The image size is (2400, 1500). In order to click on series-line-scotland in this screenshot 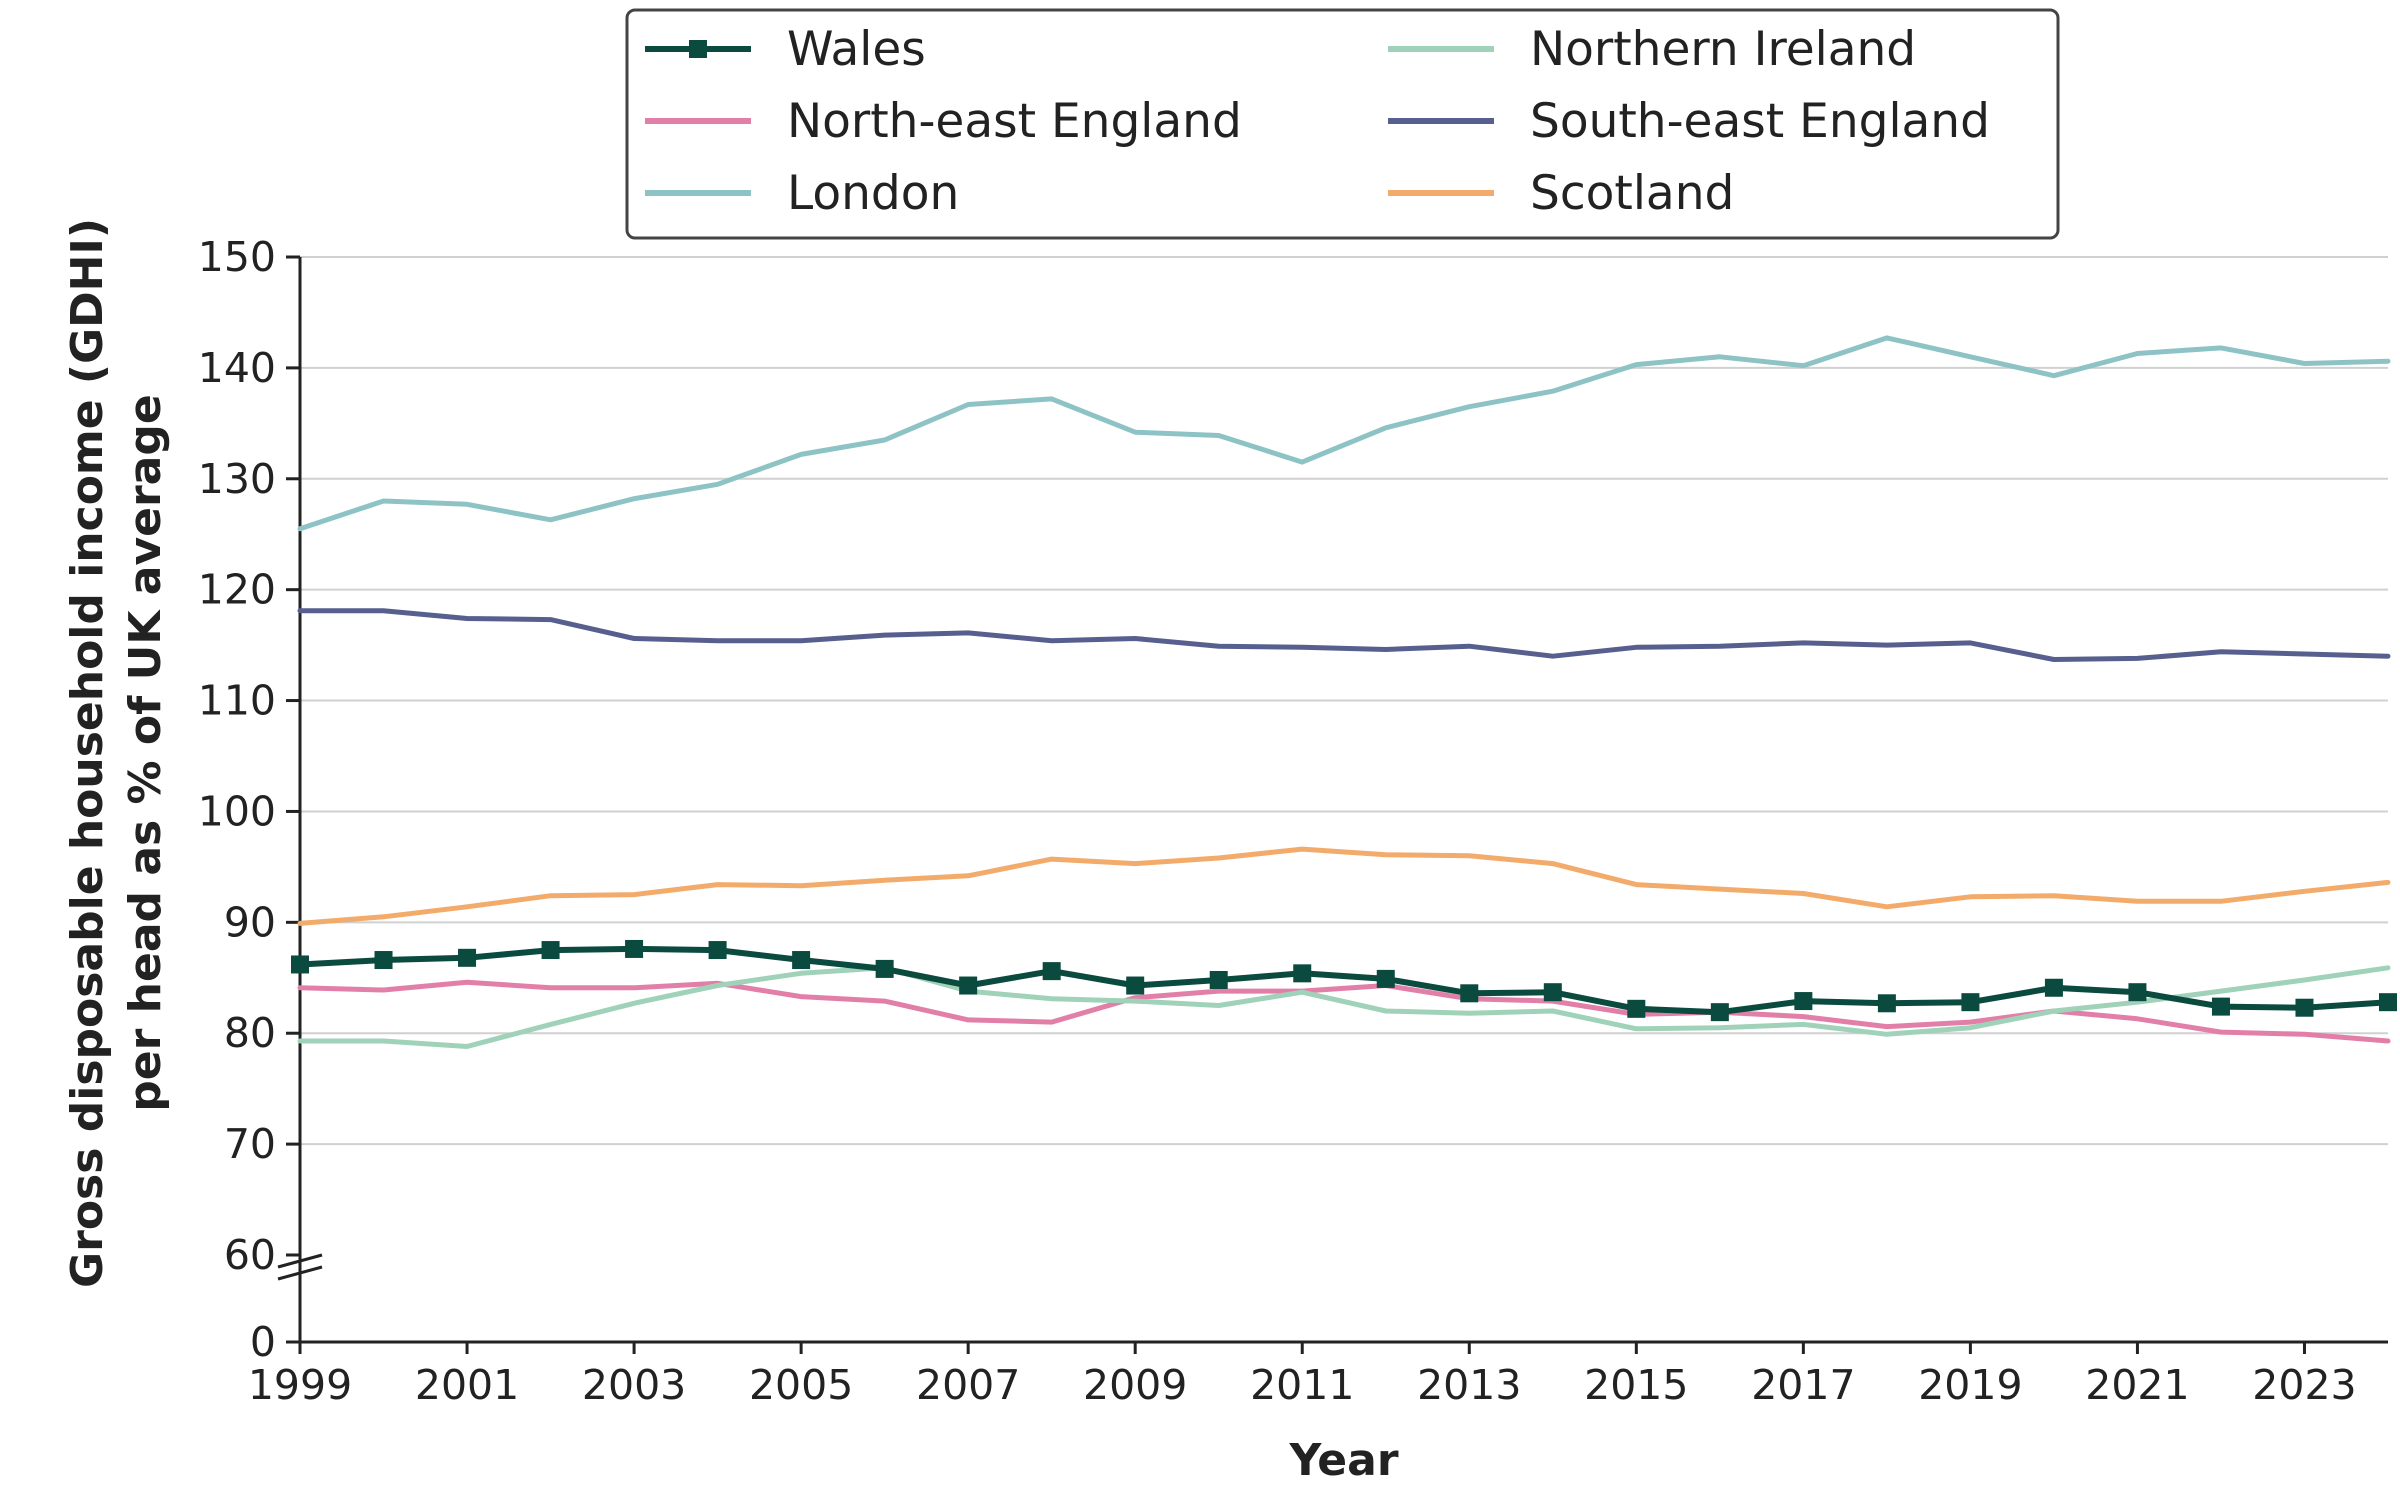, I will do `click(1344, 886)`.